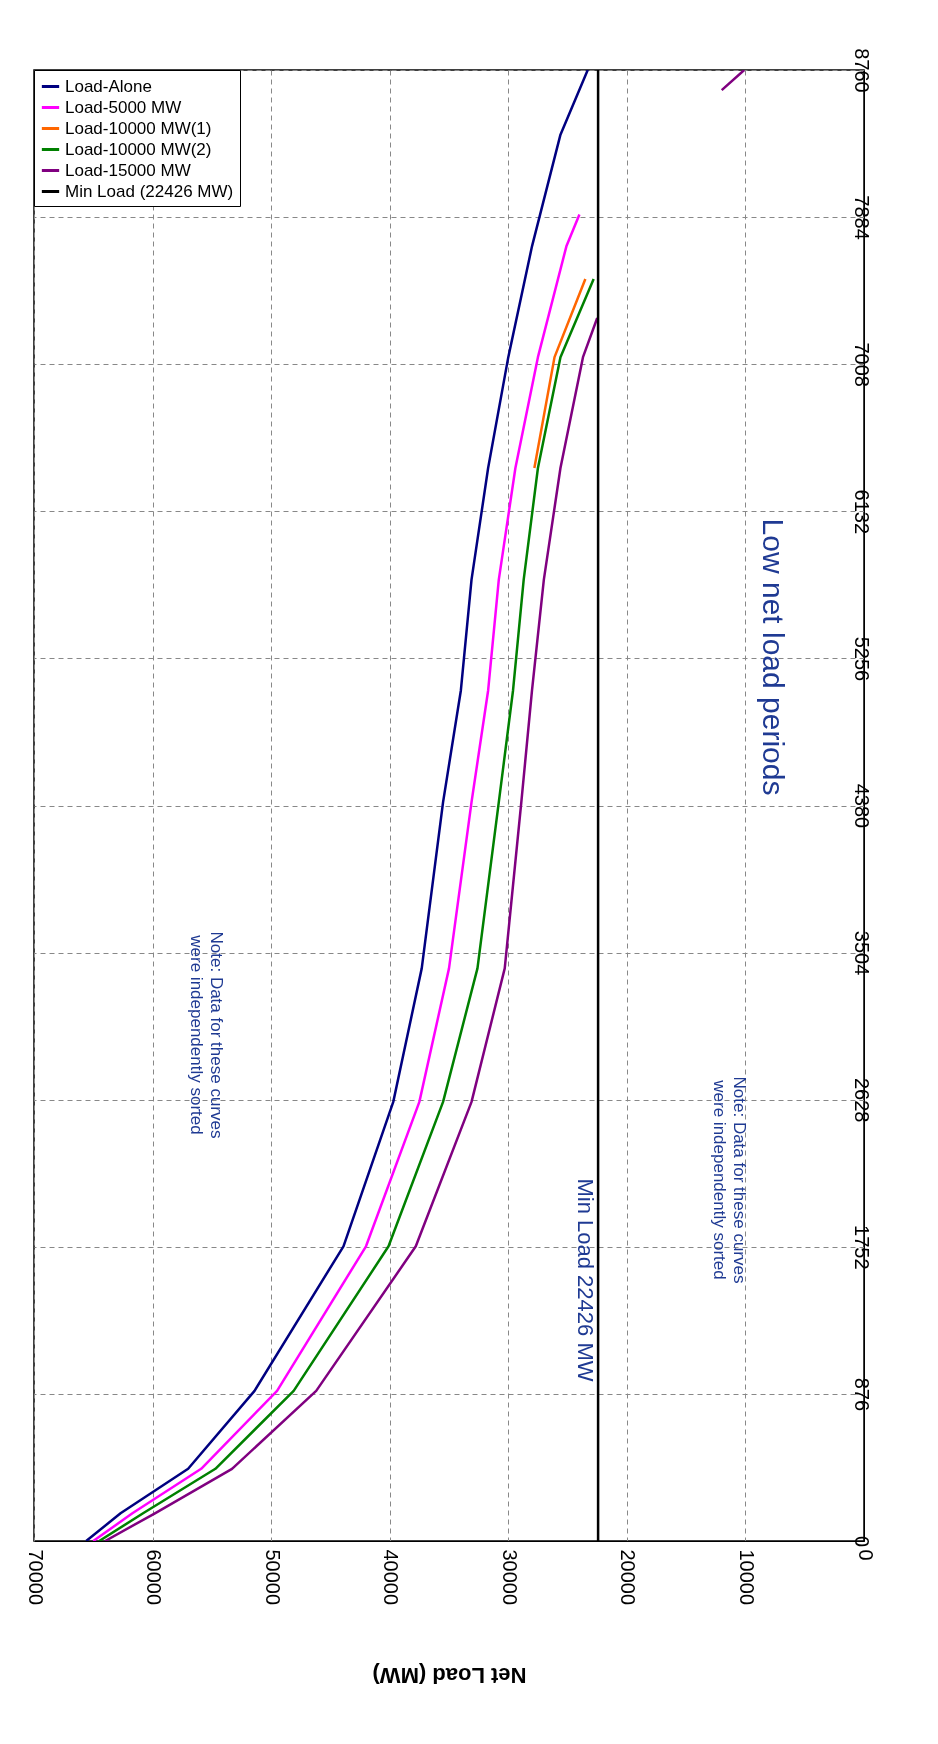  What do you see at coordinates (138, 149) in the screenshot?
I see `legend-label: Load-10000 MW(2)` at bounding box center [138, 149].